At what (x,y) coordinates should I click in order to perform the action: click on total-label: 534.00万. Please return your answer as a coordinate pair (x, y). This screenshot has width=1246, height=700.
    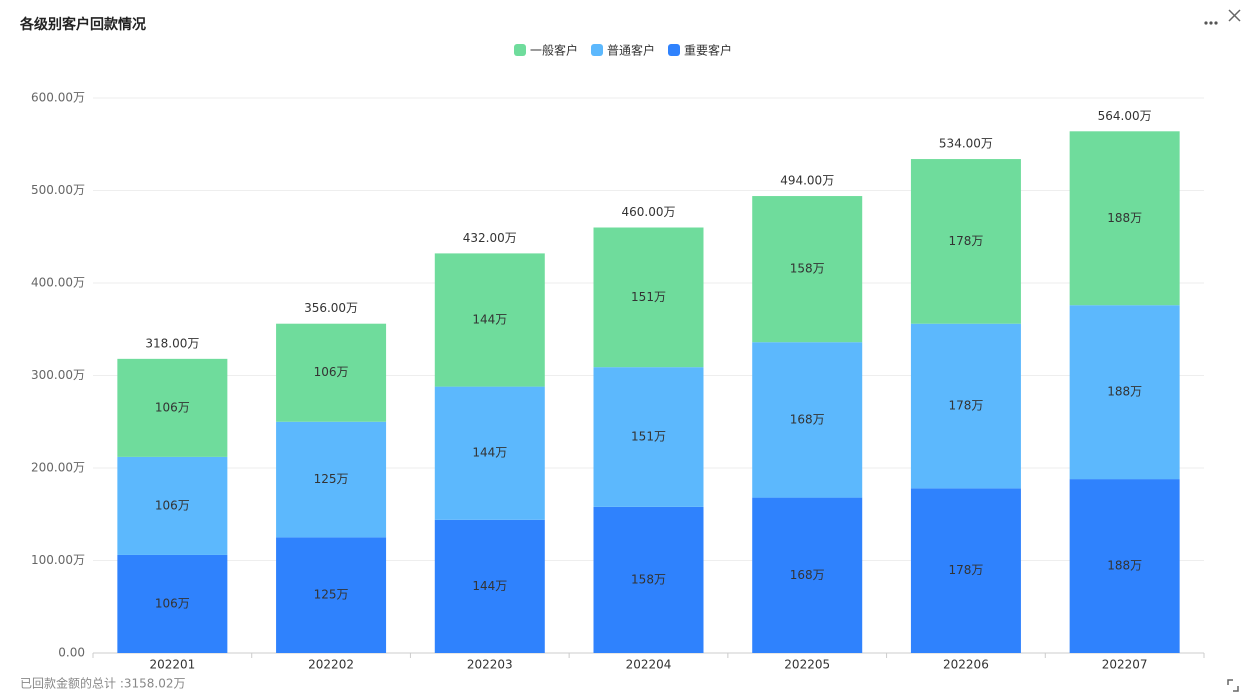
    Looking at the image, I should click on (966, 144).